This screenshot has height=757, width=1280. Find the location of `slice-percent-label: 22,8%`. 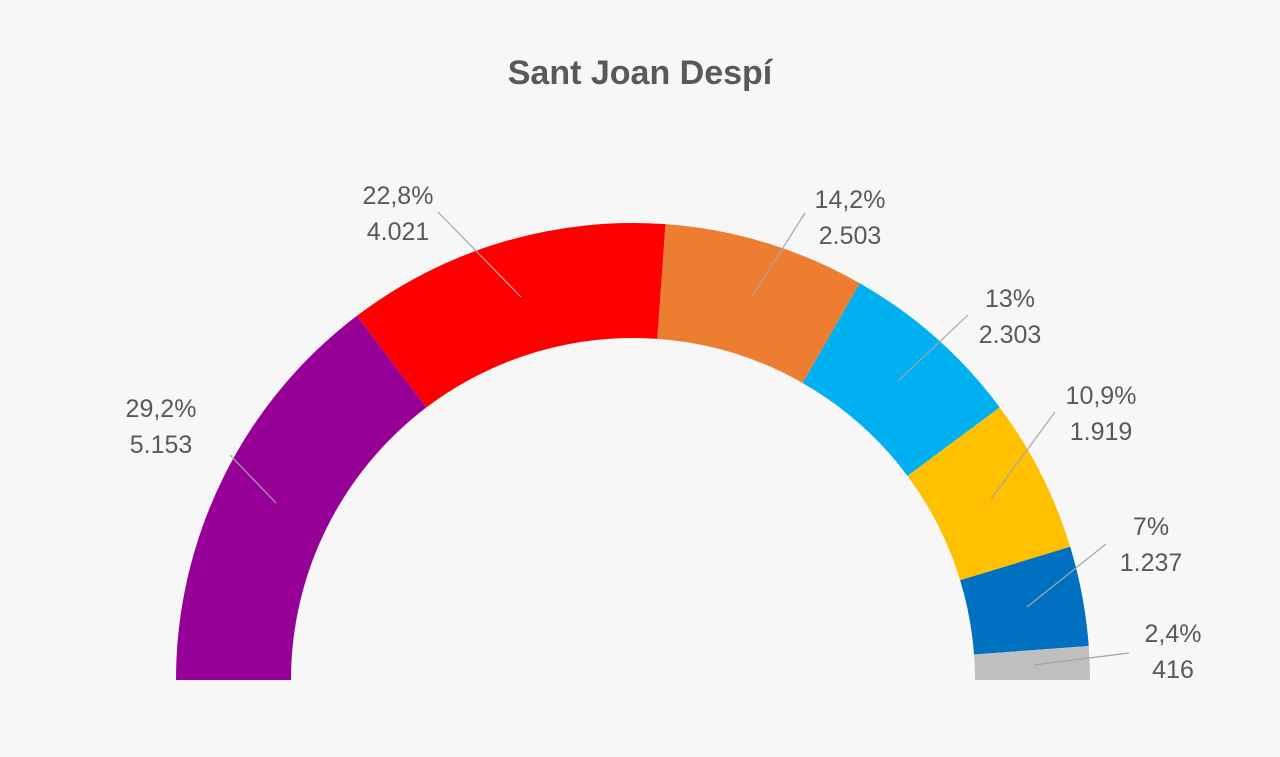

slice-percent-label: 22,8% is located at coordinates (398, 196).